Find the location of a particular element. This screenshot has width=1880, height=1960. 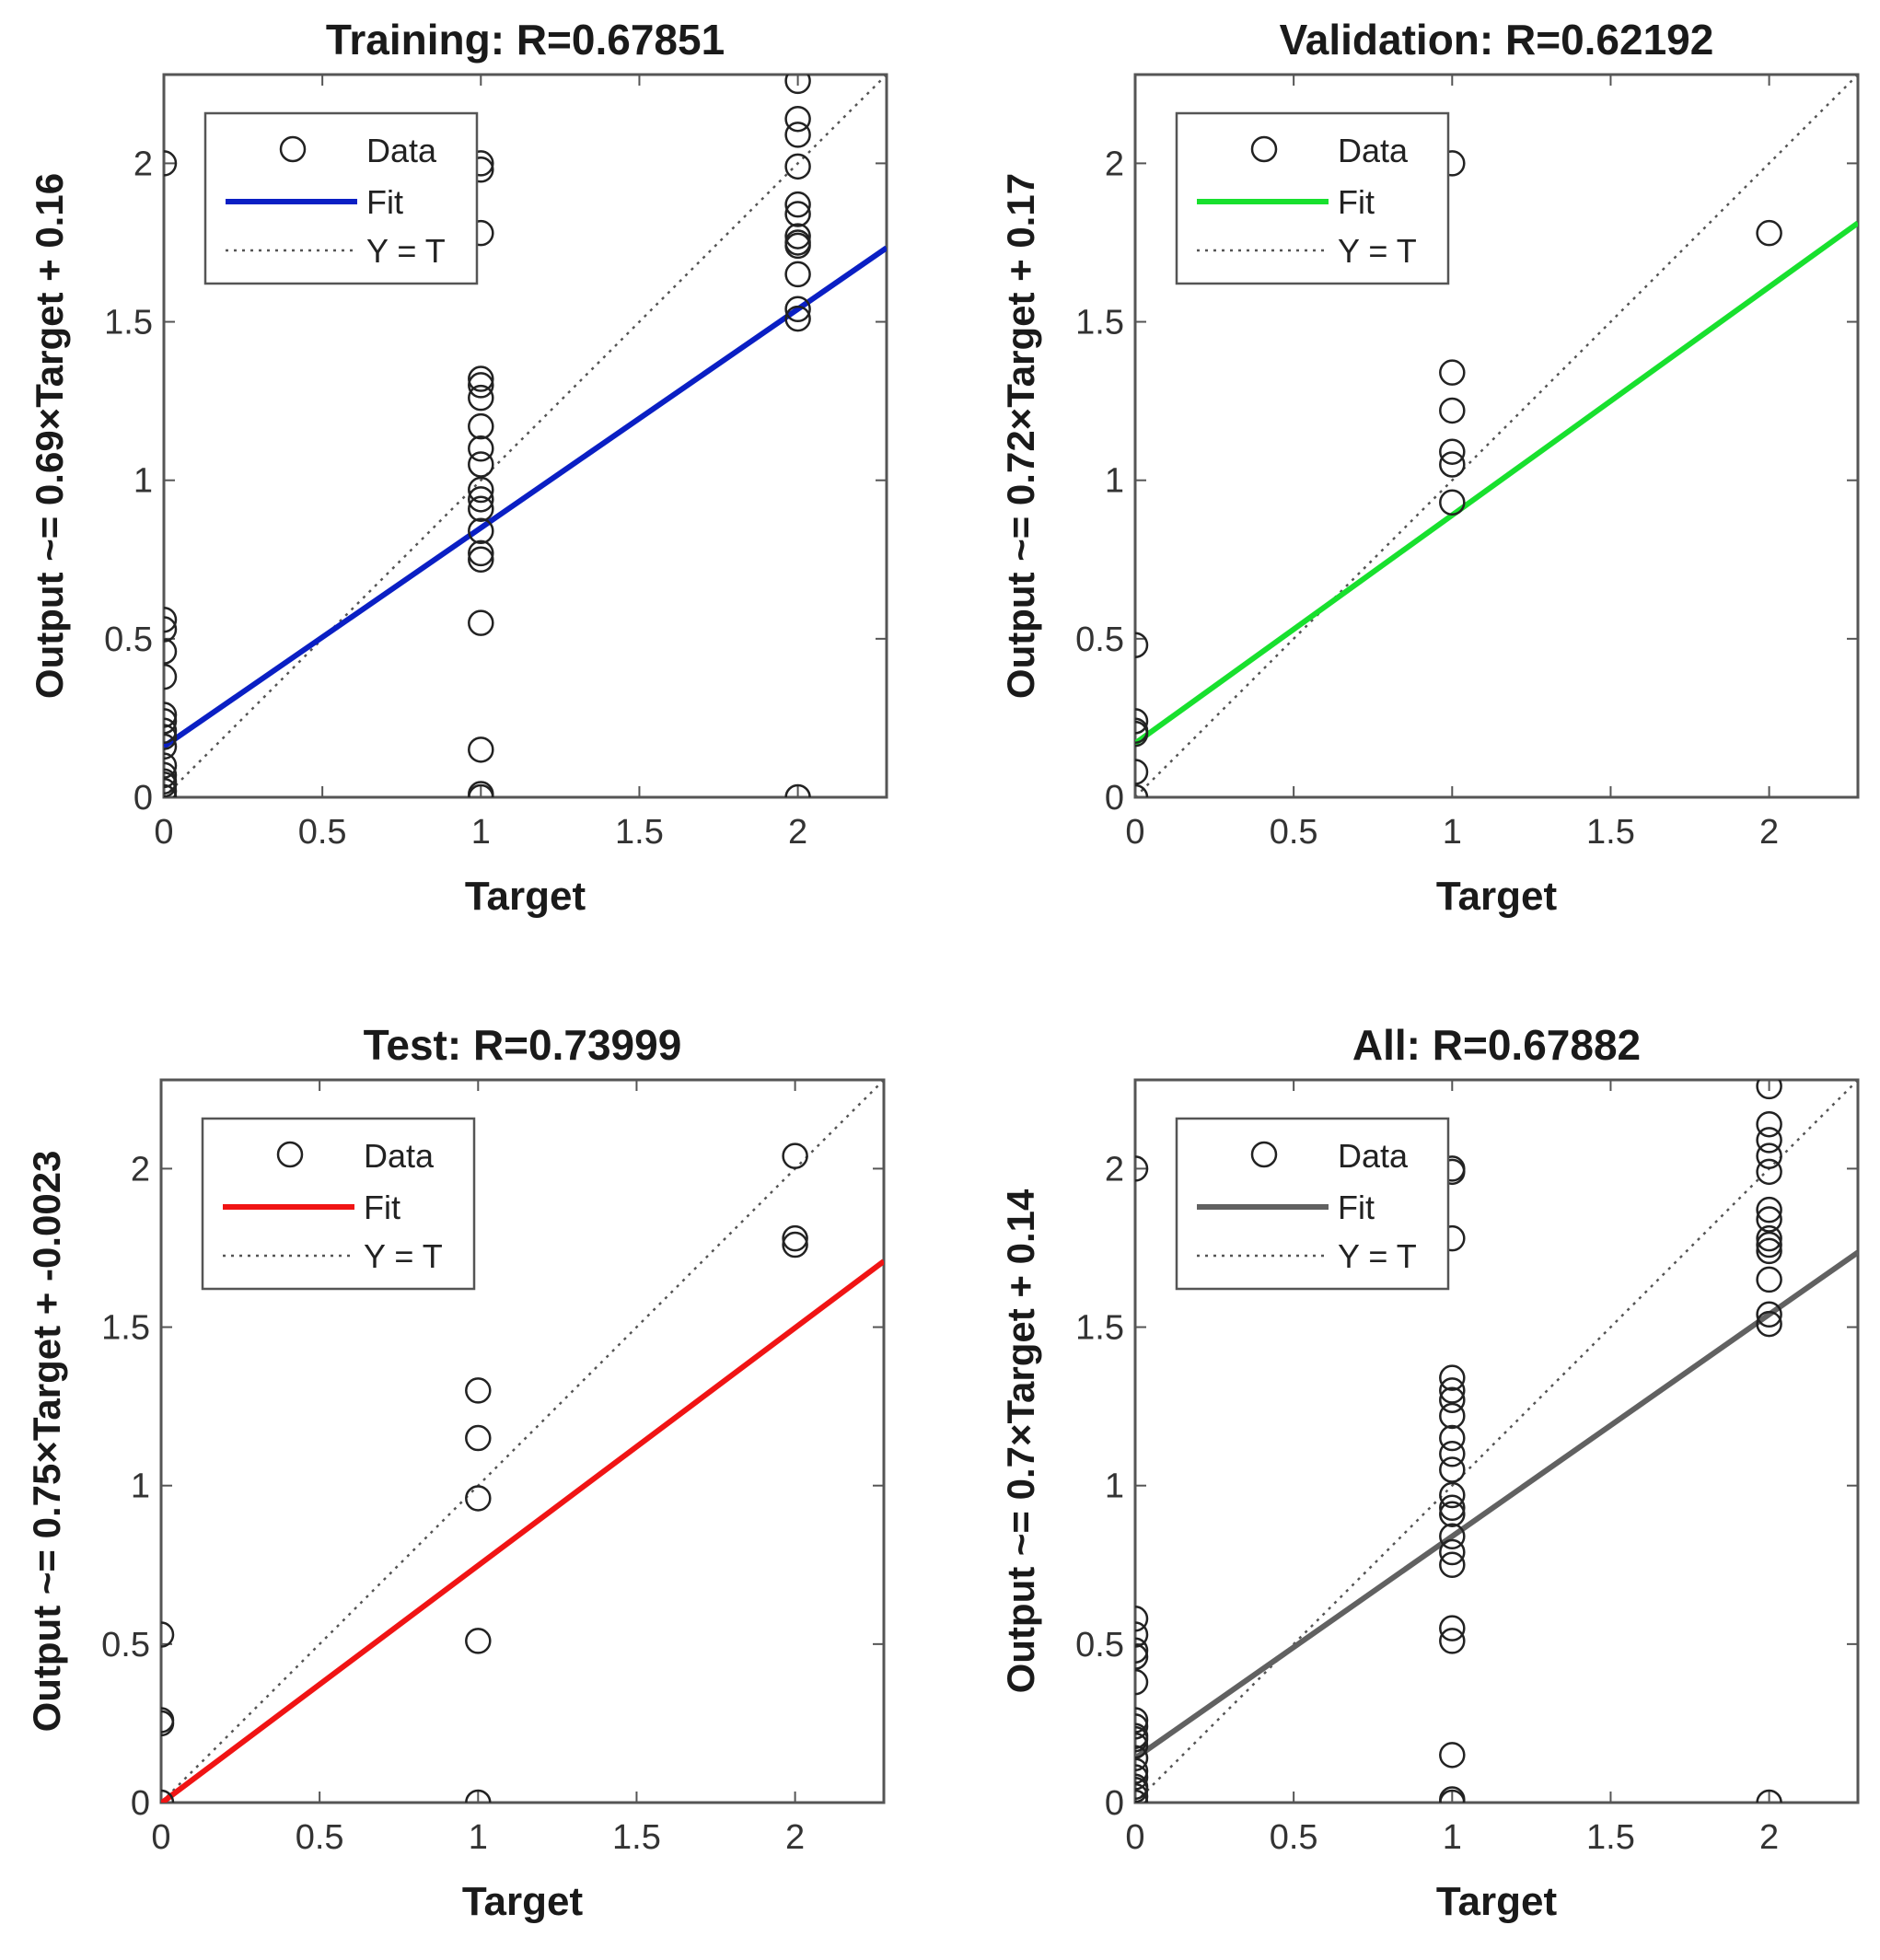

chart-title: All: R=0.67882 is located at coordinates (1496, 1045).